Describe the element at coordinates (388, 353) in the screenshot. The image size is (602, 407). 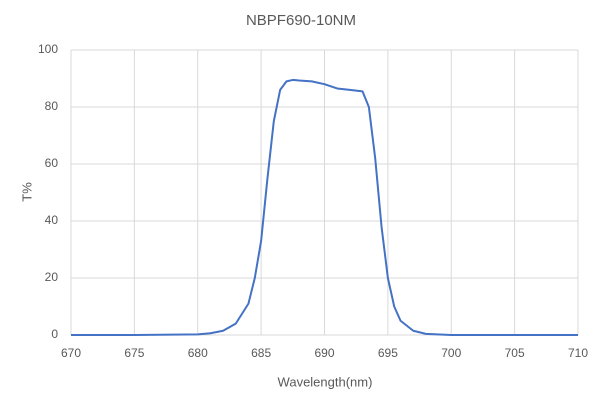
I see `x-tick-label: 695` at that location.